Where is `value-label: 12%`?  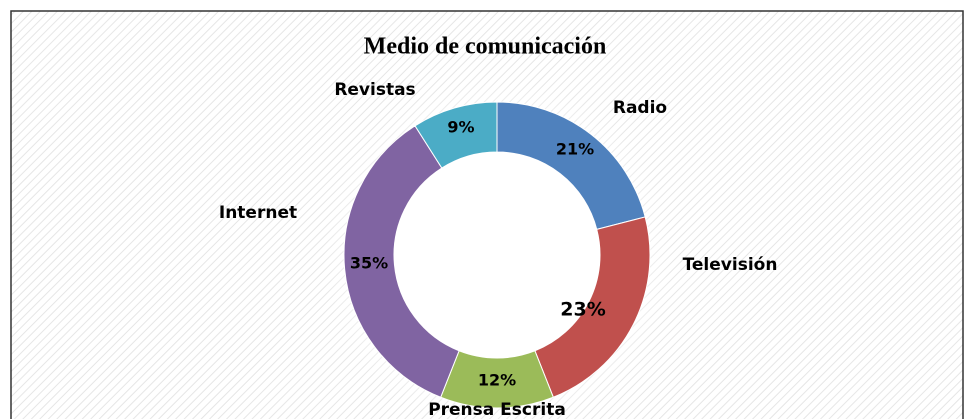 value-label: 12% is located at coordinates (497, 380).